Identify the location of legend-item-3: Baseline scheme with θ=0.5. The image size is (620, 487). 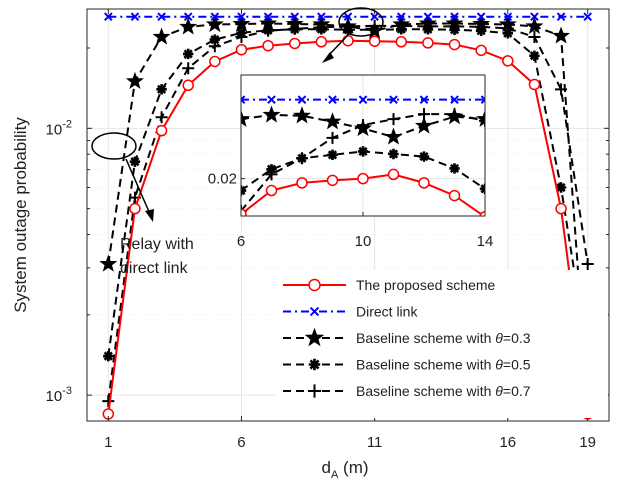
(407, 365).